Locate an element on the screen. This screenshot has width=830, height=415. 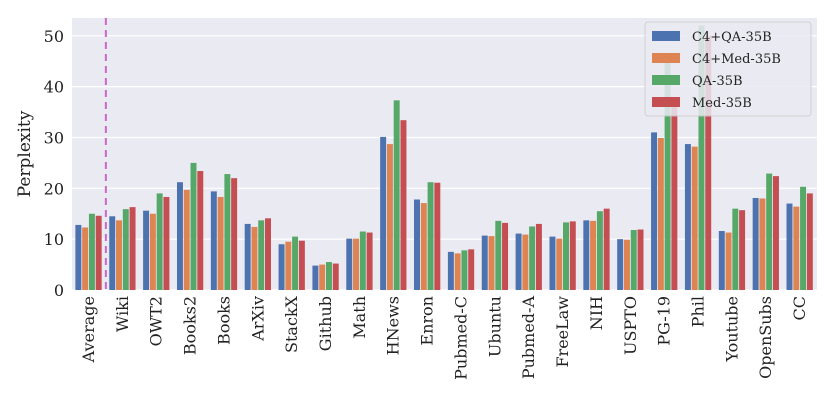
x-tick-label: Wiki is located at coordinates (122, 314).